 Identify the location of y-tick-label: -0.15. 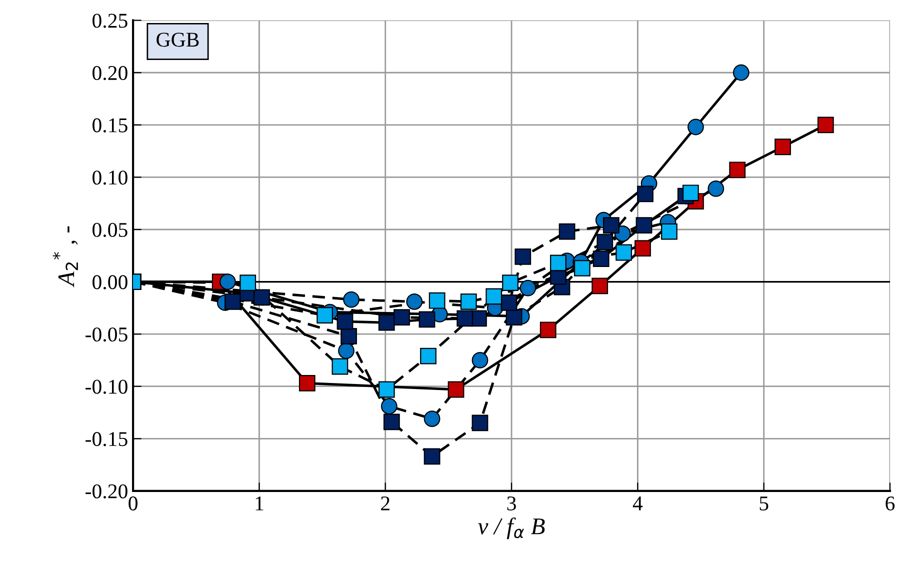
(107, 439).